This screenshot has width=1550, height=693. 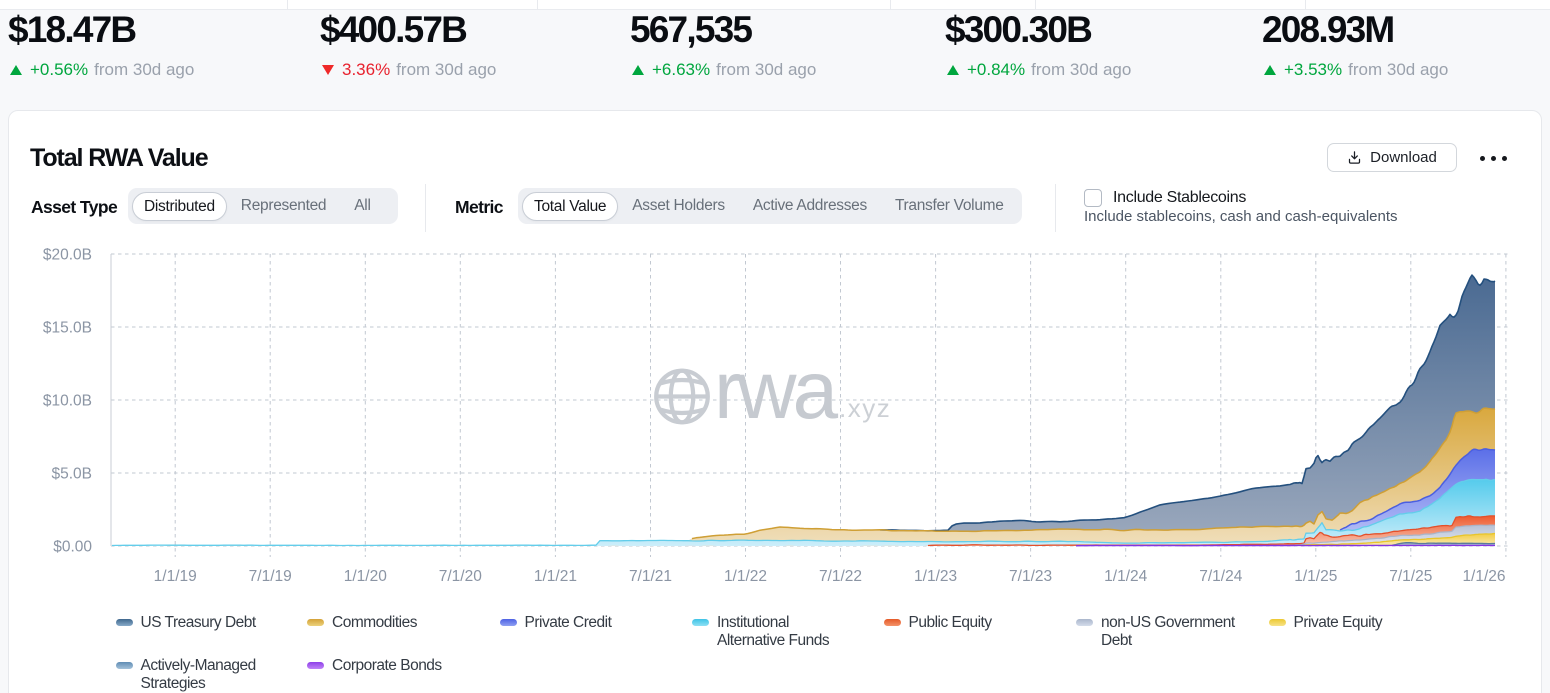 I want to click on svg-text: 7/1/24, so click(x=1220, y=576).